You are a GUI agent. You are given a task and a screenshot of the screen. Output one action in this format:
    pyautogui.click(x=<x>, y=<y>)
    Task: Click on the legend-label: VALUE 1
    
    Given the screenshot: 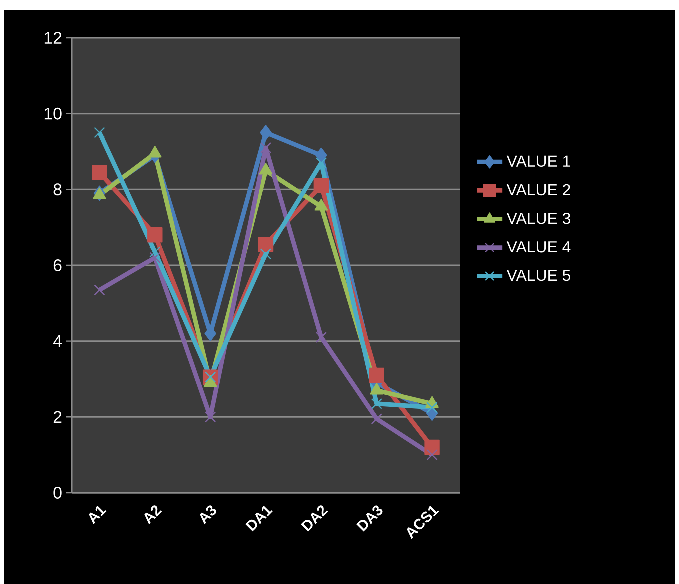 What is the action you would take?
    pyautogui.click(x=538, y=162)
    